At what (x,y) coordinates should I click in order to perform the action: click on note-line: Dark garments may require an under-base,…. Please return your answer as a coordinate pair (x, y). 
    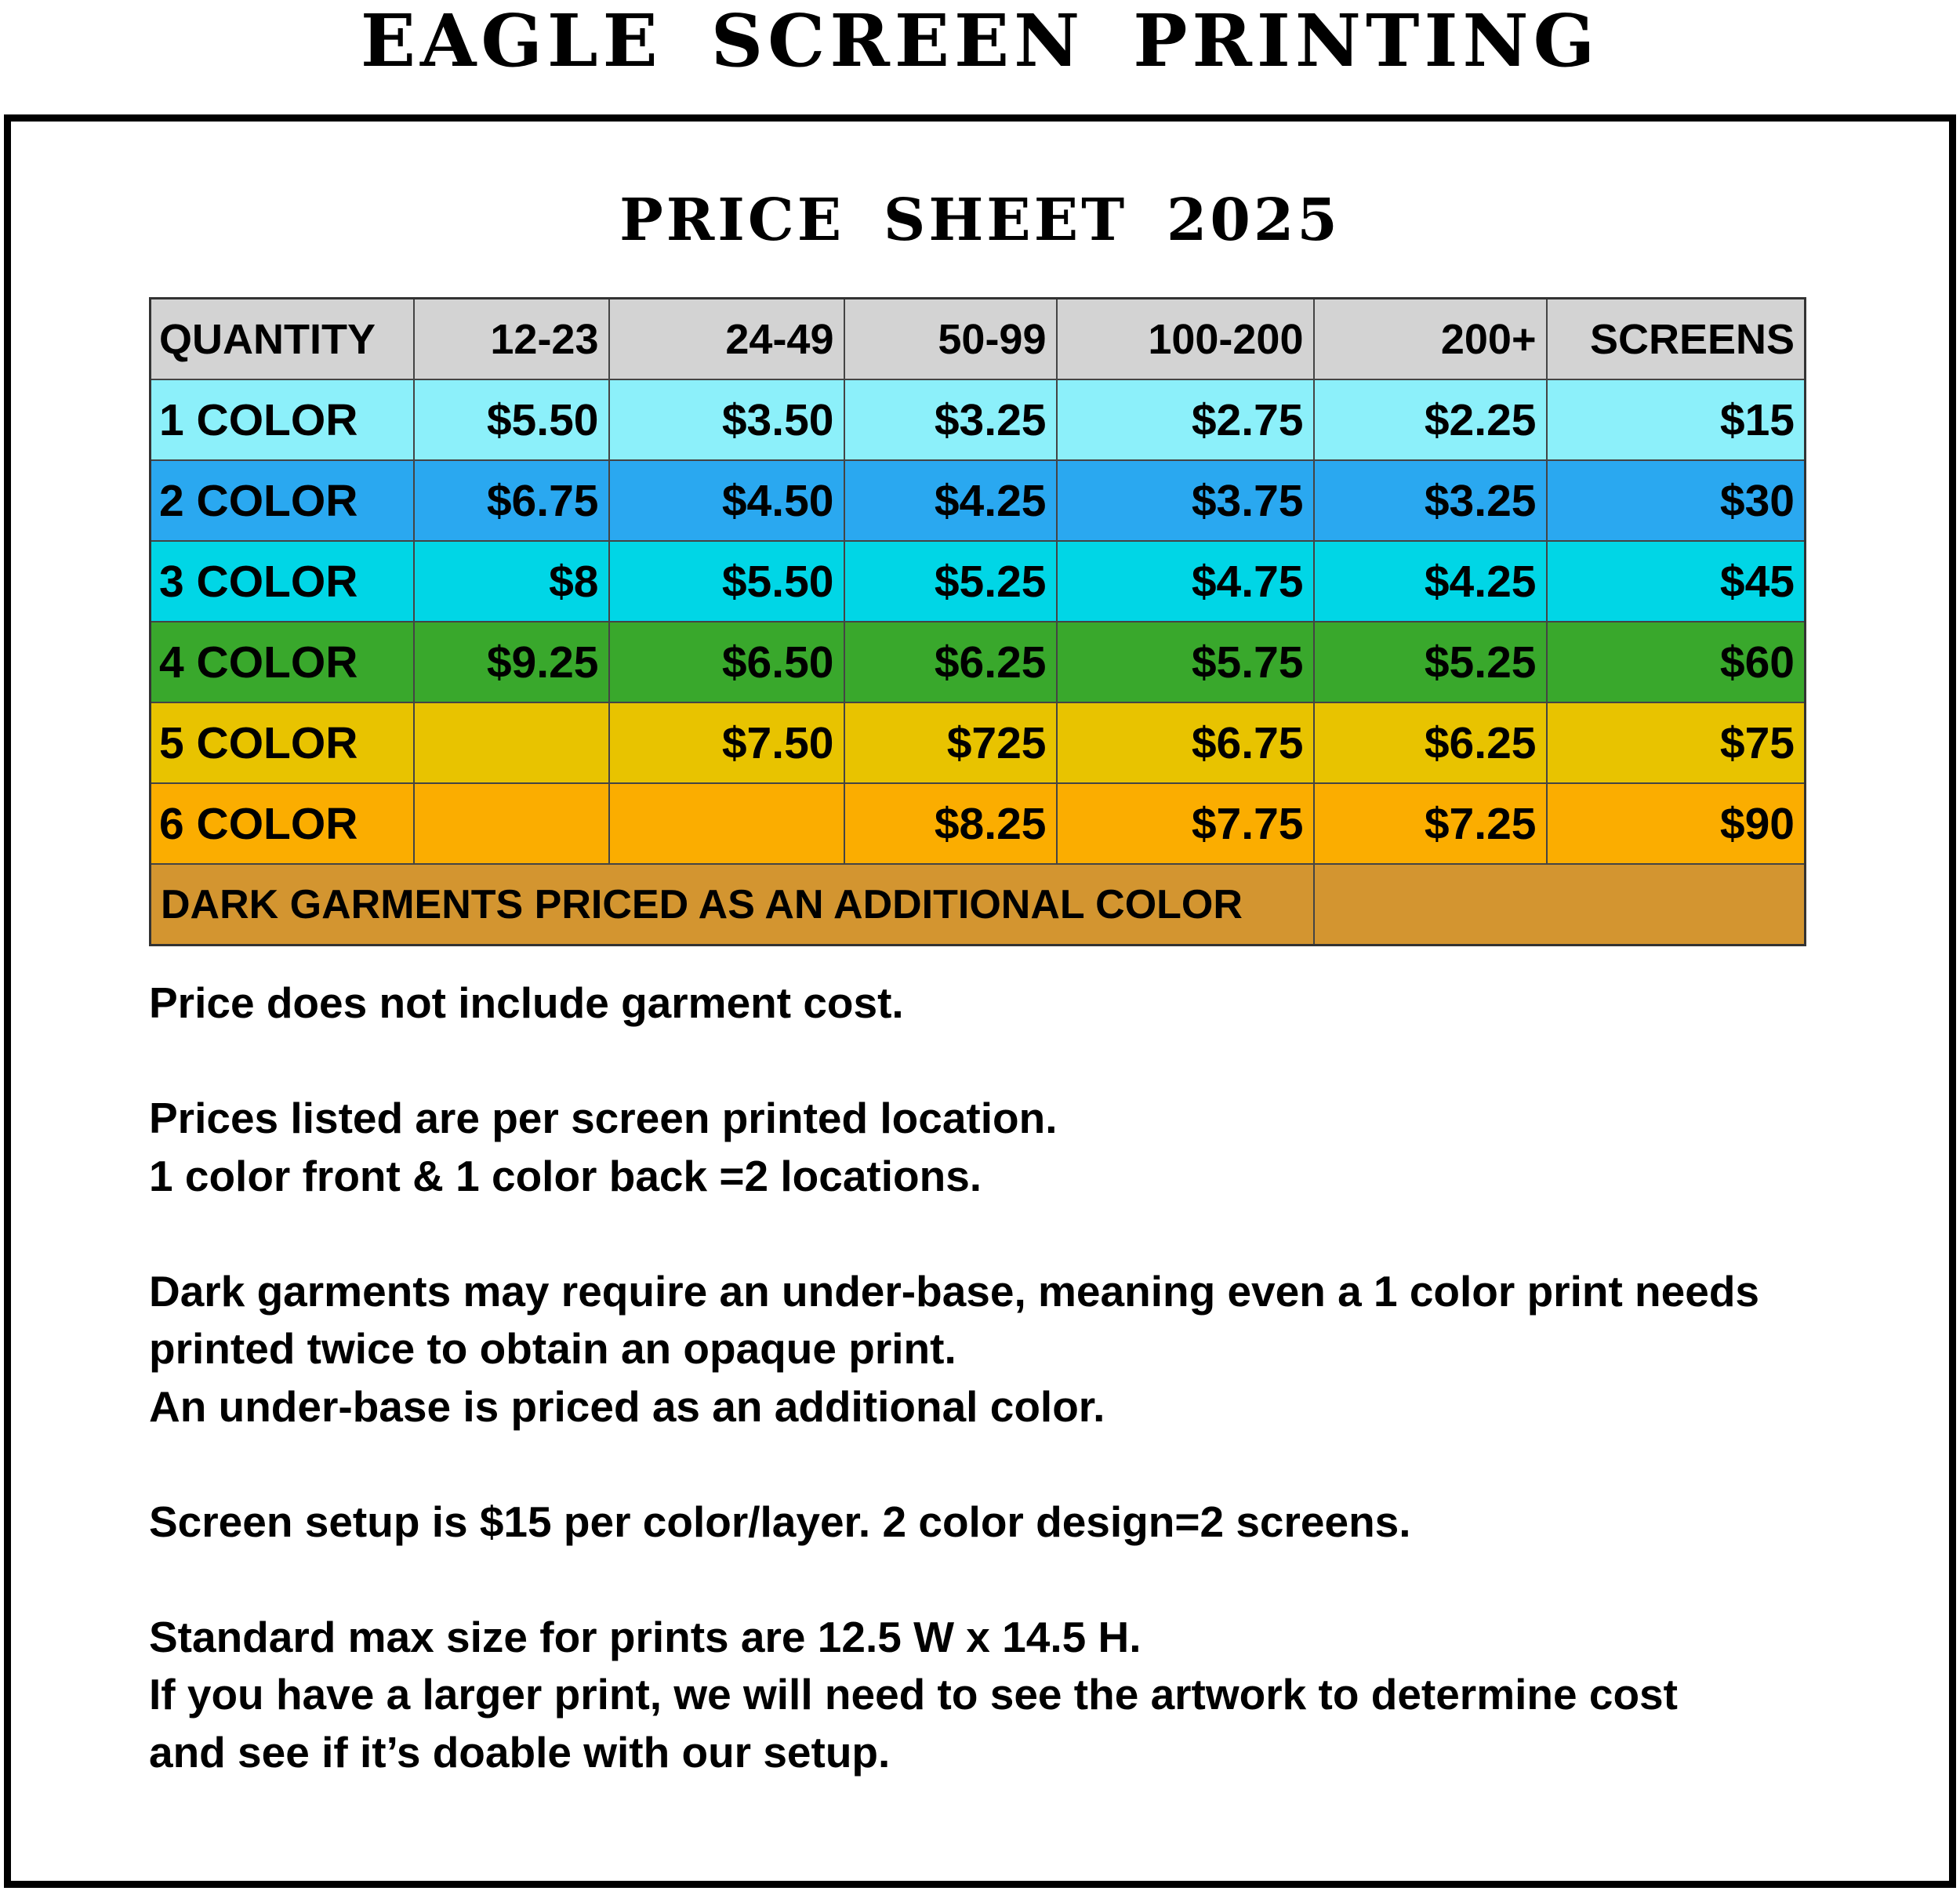
    Looking at the image, I should click on (954, 1291).